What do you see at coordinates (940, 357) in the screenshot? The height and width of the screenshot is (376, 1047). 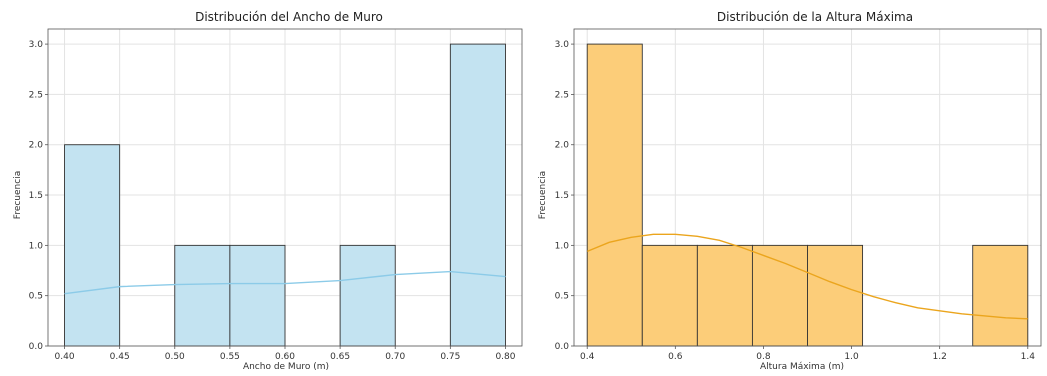 I see `x-tick-label: 1.2` at bounding box center [940, 357].